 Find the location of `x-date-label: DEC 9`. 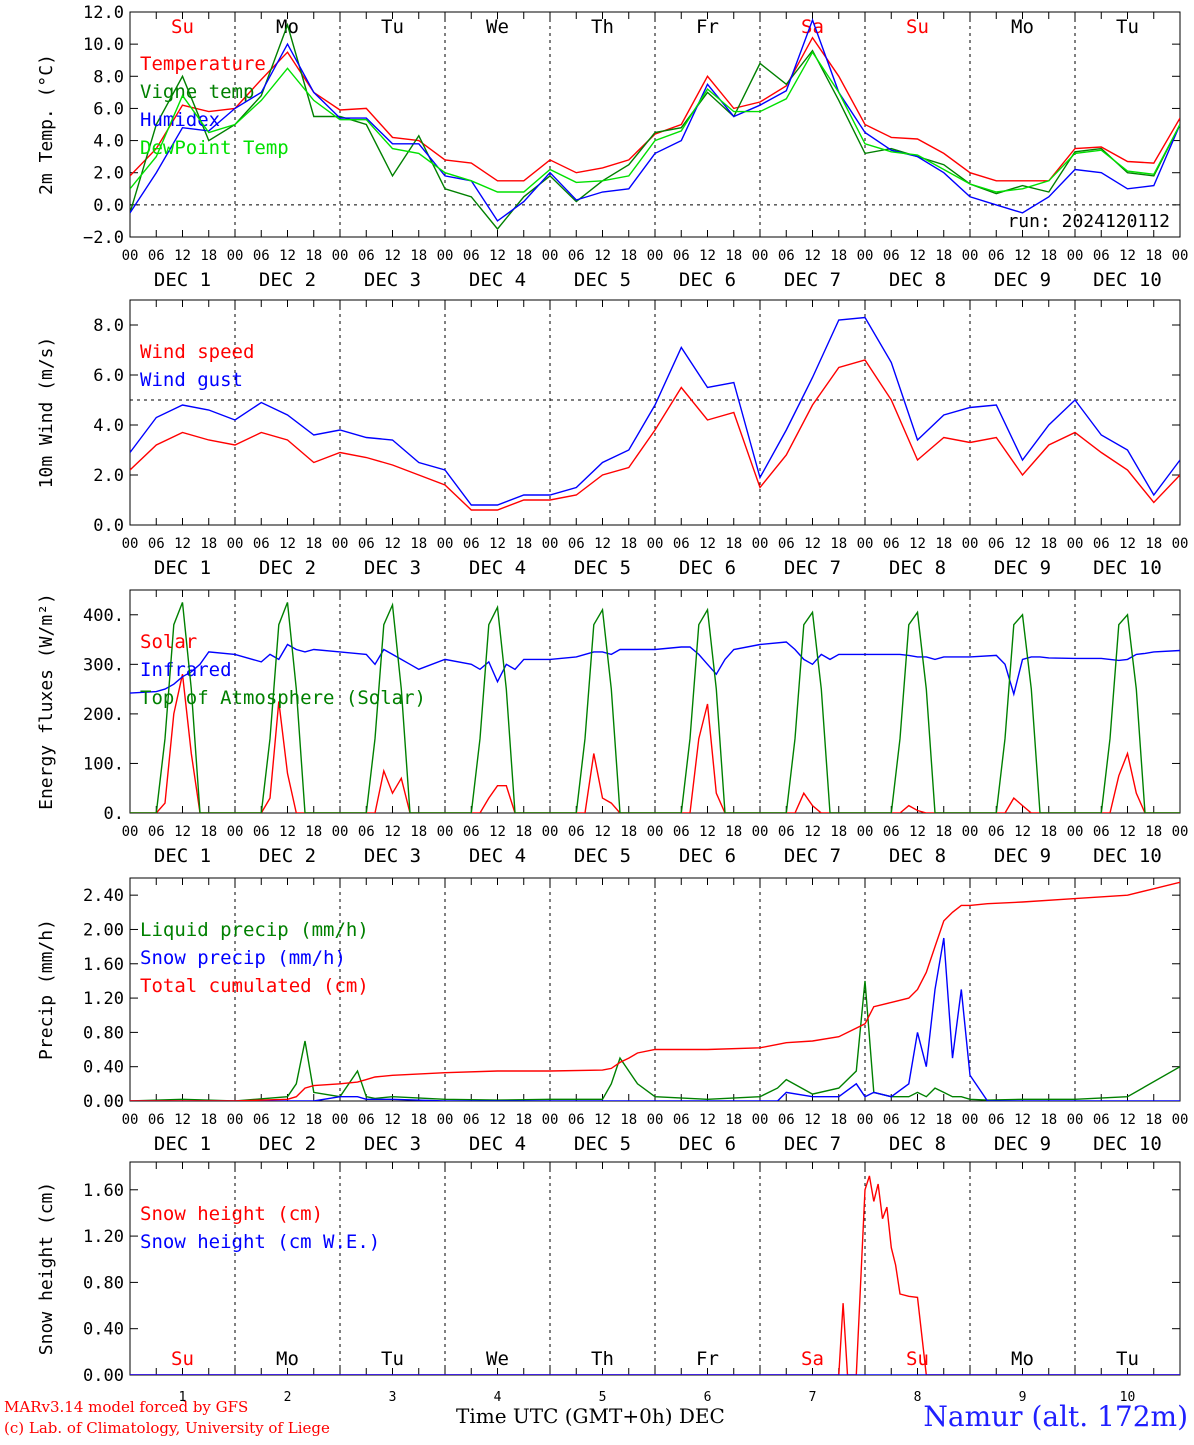

x-date-label: DEC 9 is located at coordinates (1022, 280).